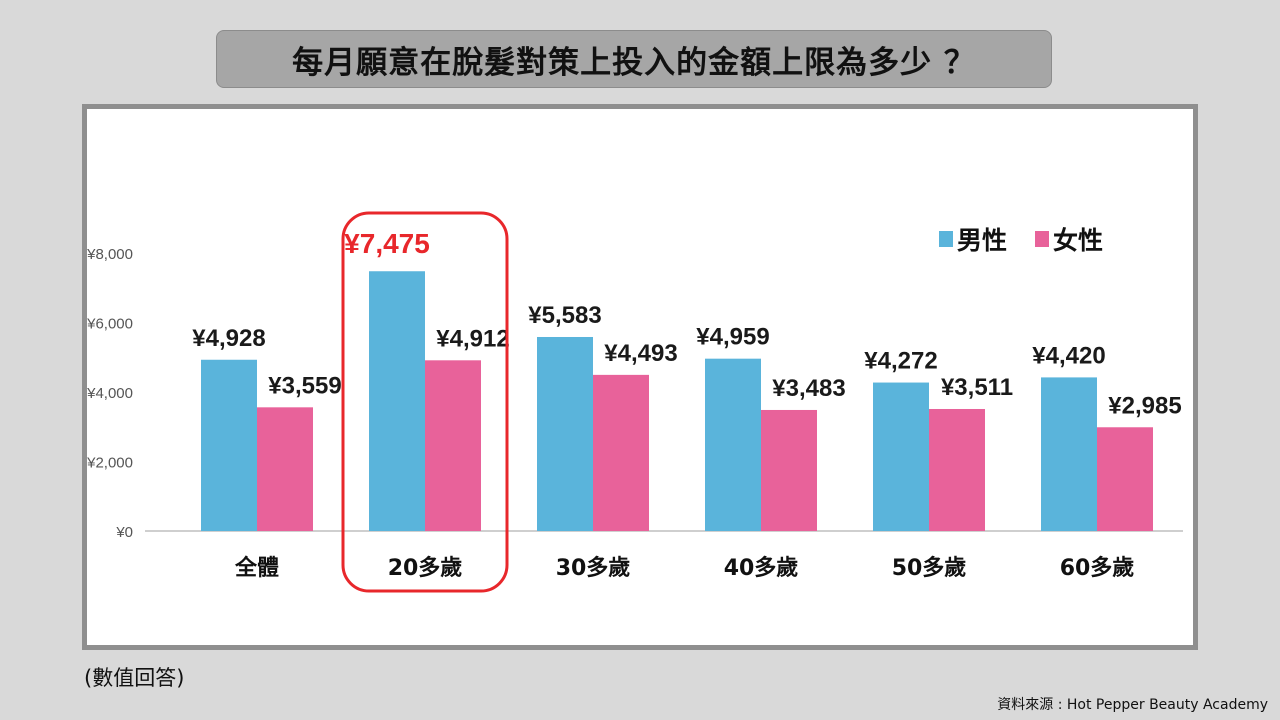  What do you see at coordinates (761, 568) in the screenshot?
I see `category-label: 40多歲` at bounding box center [761, 568].